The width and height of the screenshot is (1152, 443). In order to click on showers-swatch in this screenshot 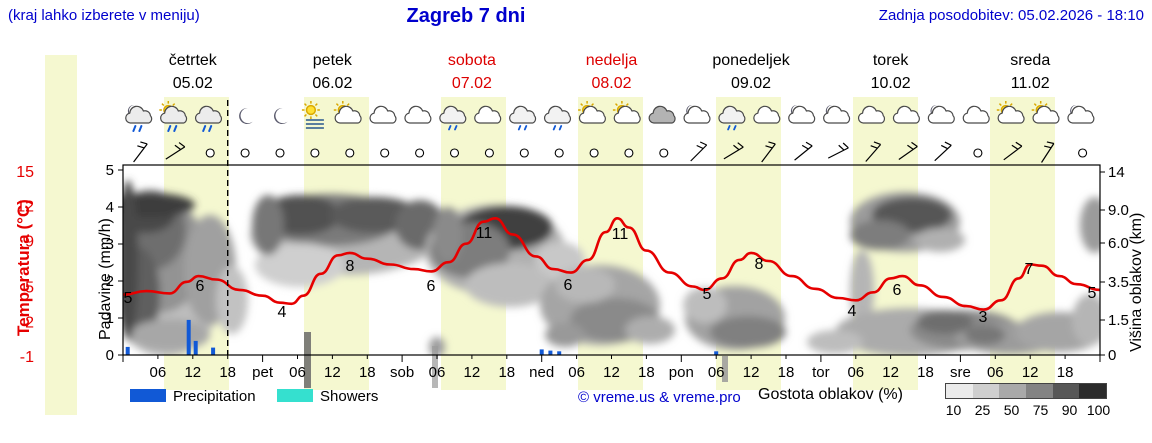, I will do `click(295, 395)`.